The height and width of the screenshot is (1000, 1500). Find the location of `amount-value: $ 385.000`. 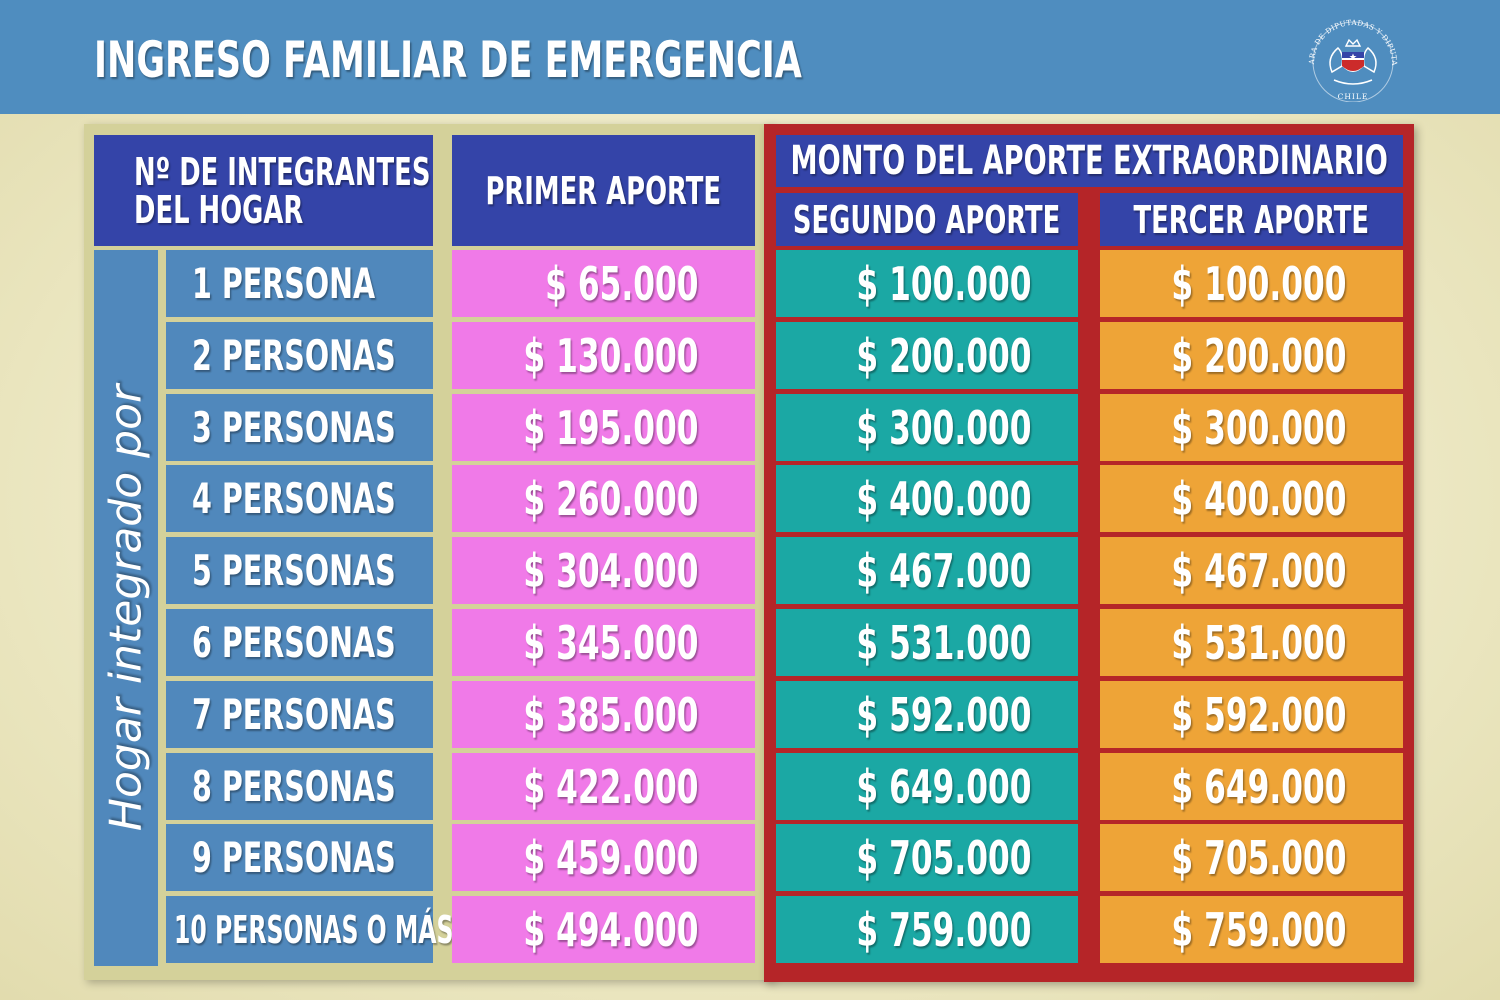

amount-value: $ 385.000 is located at coordinates (611, 714).